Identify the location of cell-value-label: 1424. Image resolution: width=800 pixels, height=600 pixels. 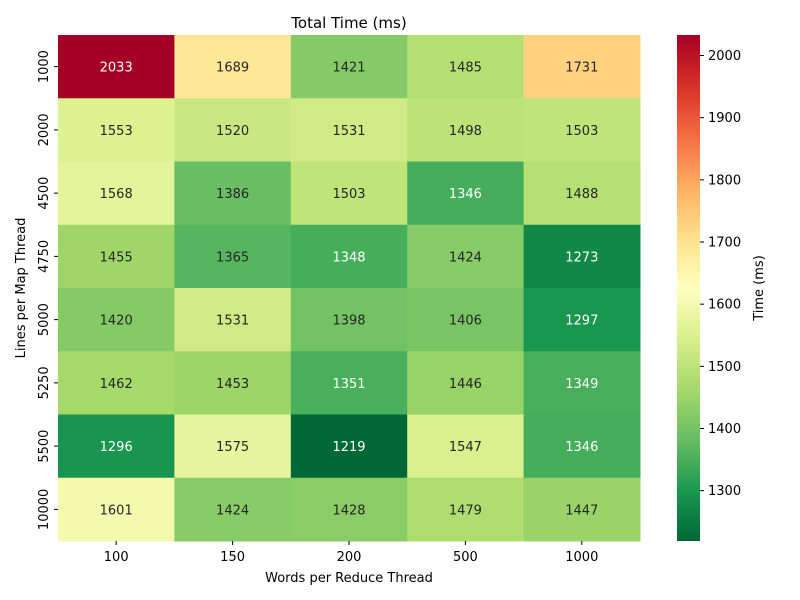
(232, 510).